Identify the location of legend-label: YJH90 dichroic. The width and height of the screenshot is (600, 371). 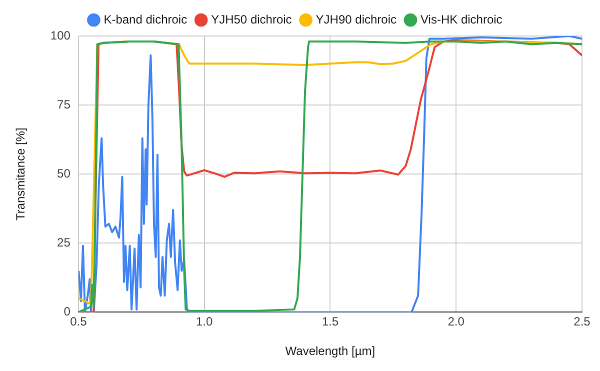
(356, 19).